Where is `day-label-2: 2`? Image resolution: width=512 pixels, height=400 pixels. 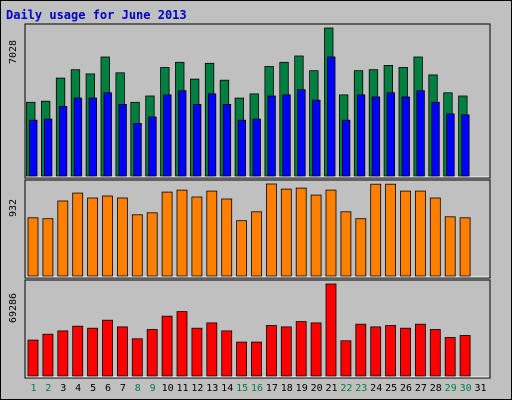
day-label-2: 2 is located at coordinates (48, 388).